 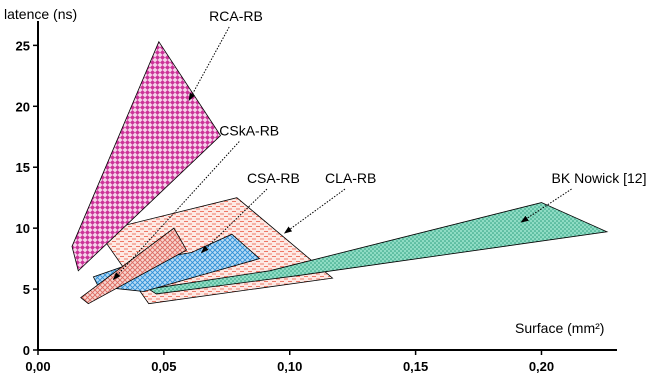 What do you see at coordinates (236, 16) in the screenshot?
I see `series-label-rca-rb: RCA-RB` at bounding box center [236, 16].